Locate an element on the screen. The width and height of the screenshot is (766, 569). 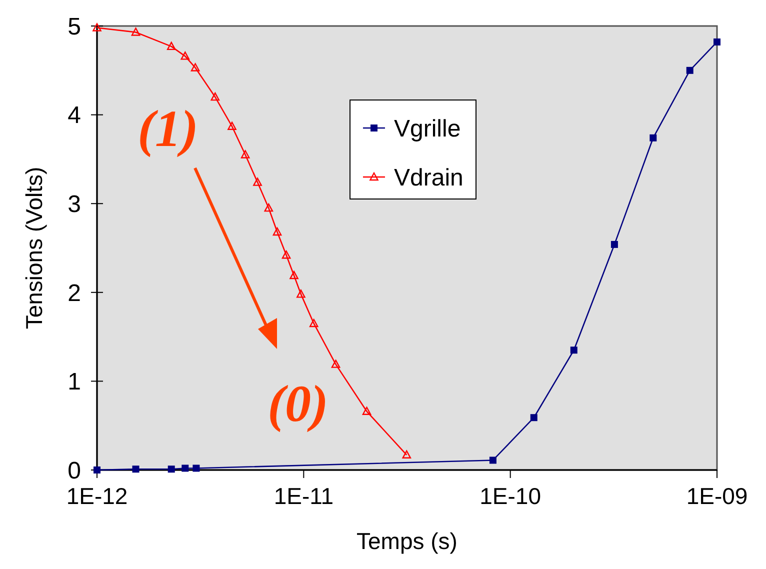
x-tick-label: 1E-12 is located at coordinates (97, 496).